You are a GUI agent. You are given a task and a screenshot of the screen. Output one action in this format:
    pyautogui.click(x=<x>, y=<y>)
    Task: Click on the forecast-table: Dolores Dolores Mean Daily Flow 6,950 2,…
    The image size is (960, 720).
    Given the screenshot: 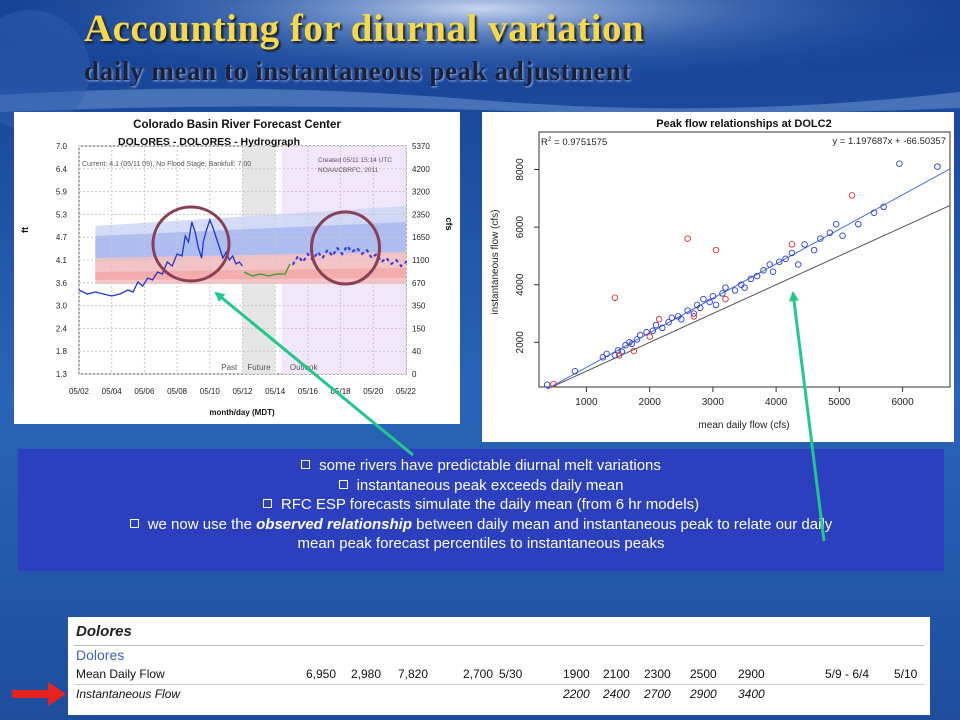 What is the action you would take?
    pyautogui.click(x=499, y=666)
    